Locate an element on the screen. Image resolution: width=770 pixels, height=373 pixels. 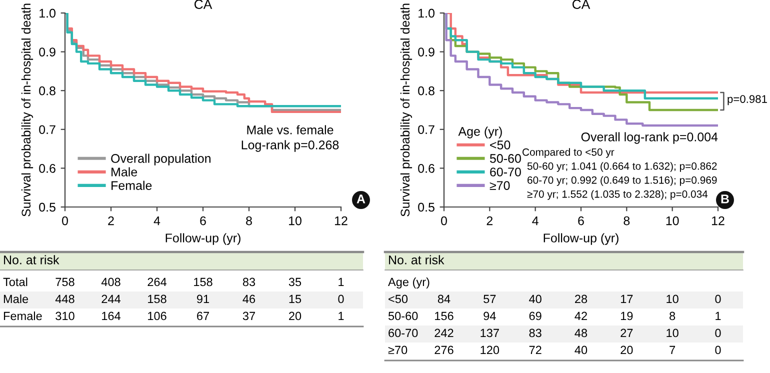
legend-title: Age (yr) is located at coordinates (480, 132).